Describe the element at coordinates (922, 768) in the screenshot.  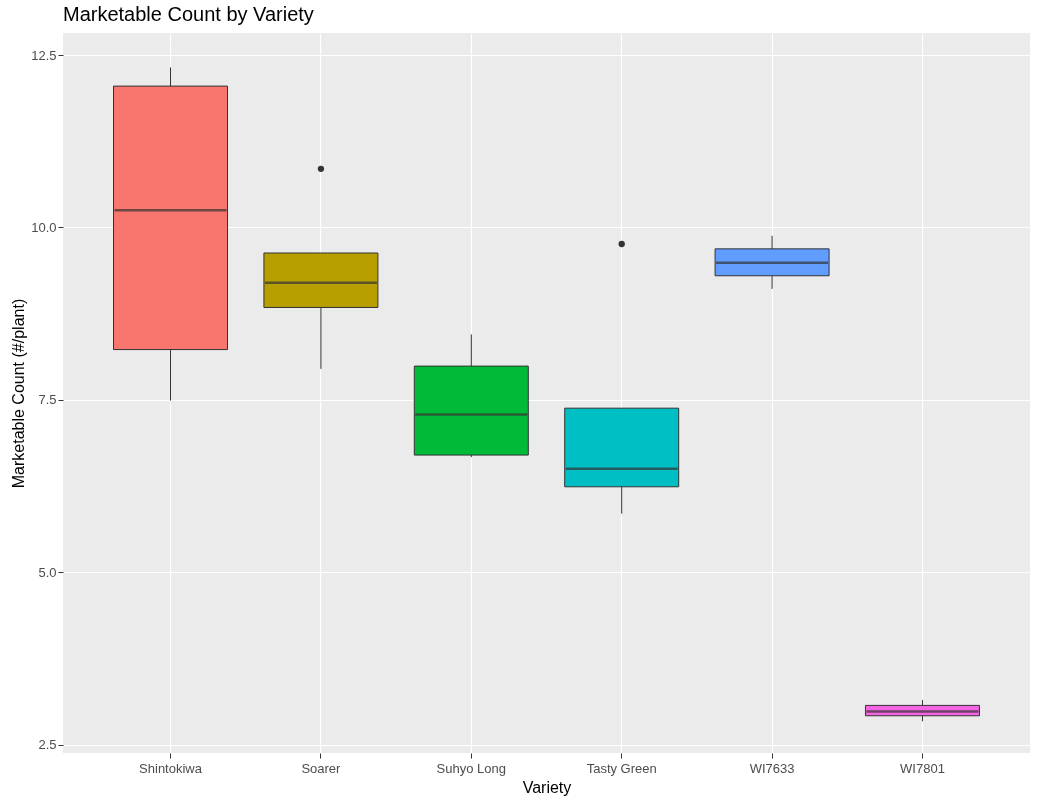
I see `x-tick-label: WI7801` at that location.